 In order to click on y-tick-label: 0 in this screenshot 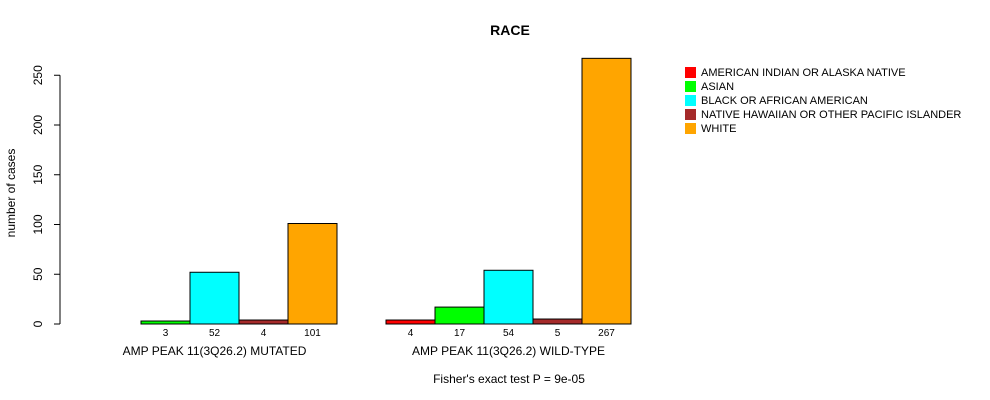, I will do `click(38, 323)`.